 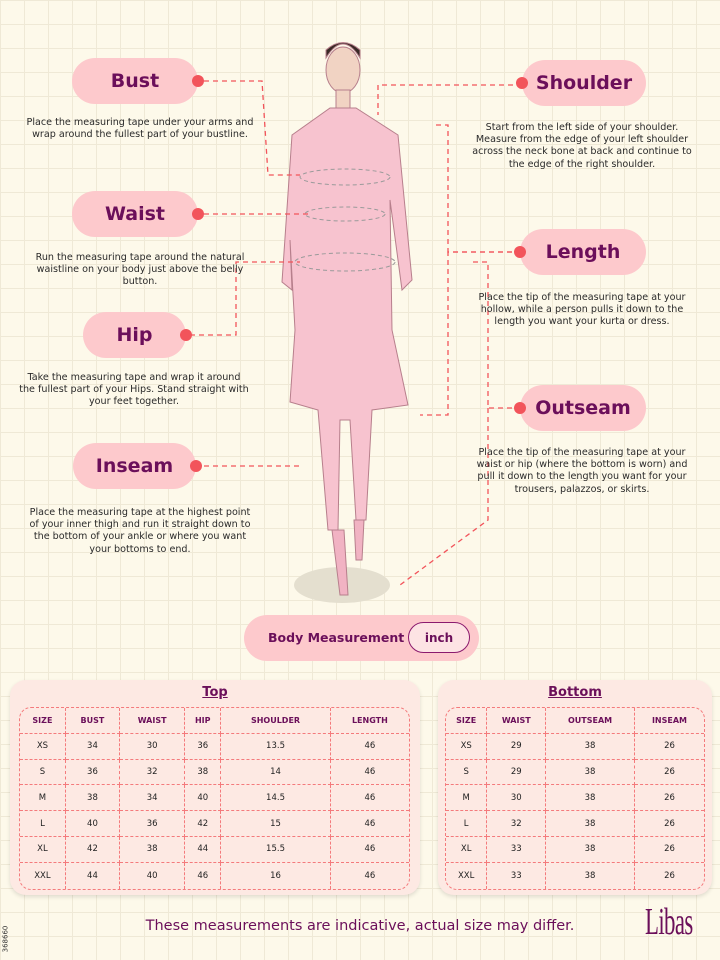 I want to click on column-header: HIP, so click(x=203, y=721).